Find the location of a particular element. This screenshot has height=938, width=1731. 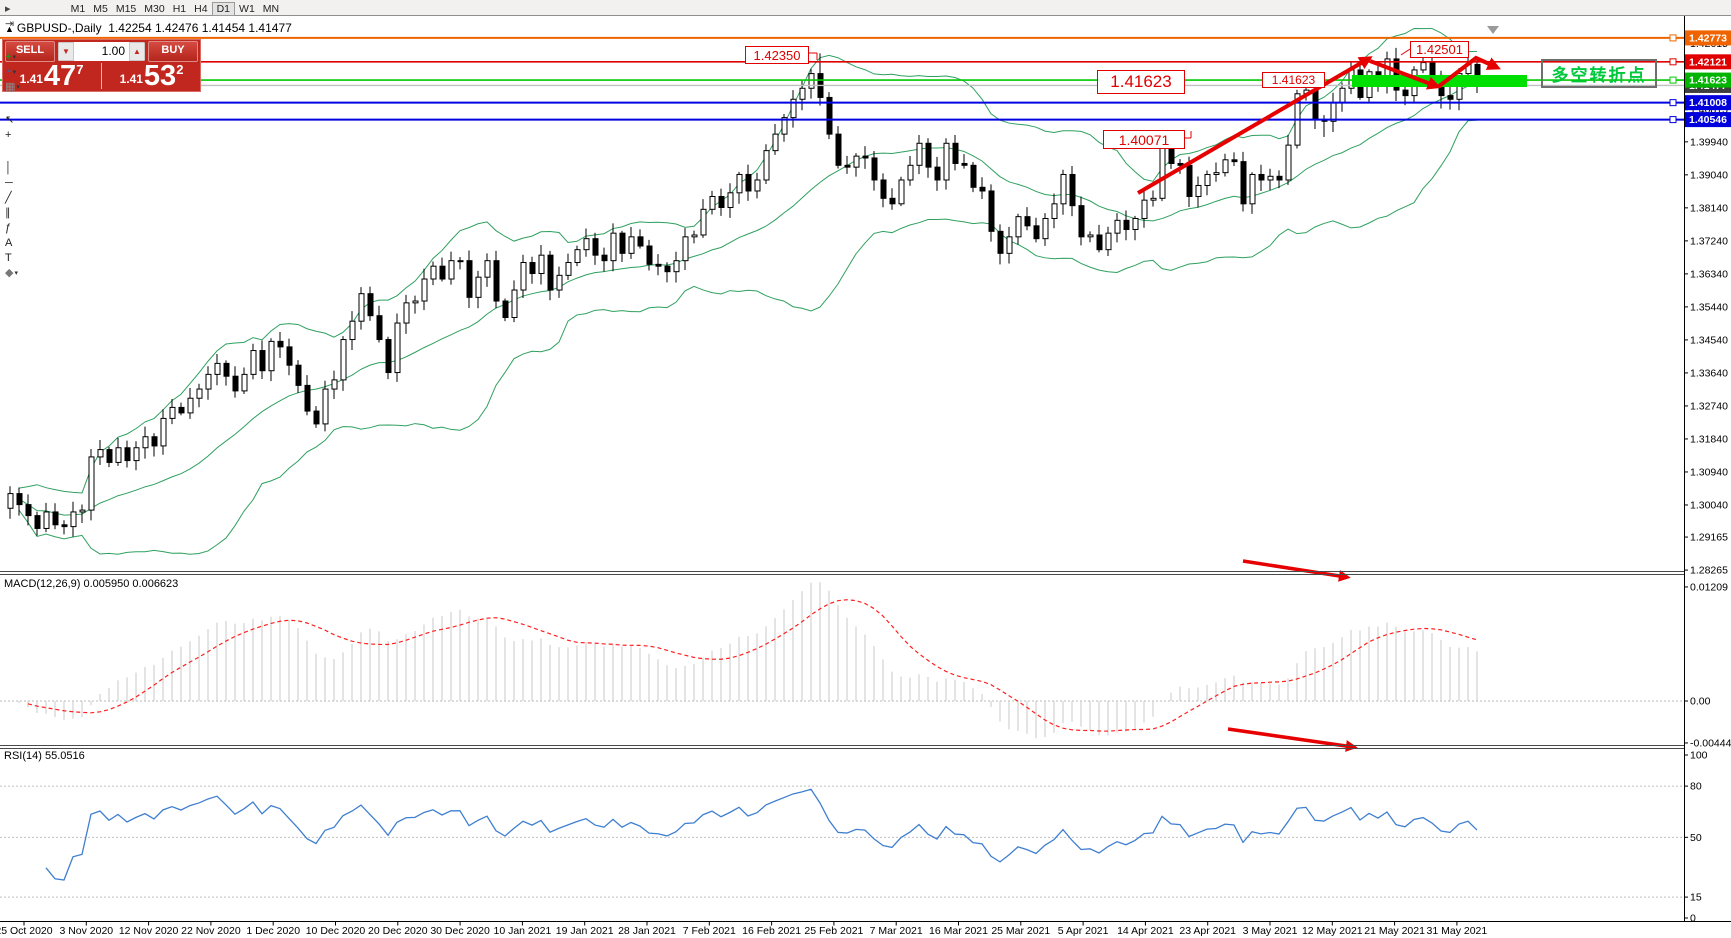

svg-text: 21 May 2021 is located at coordinates (1394, 931).